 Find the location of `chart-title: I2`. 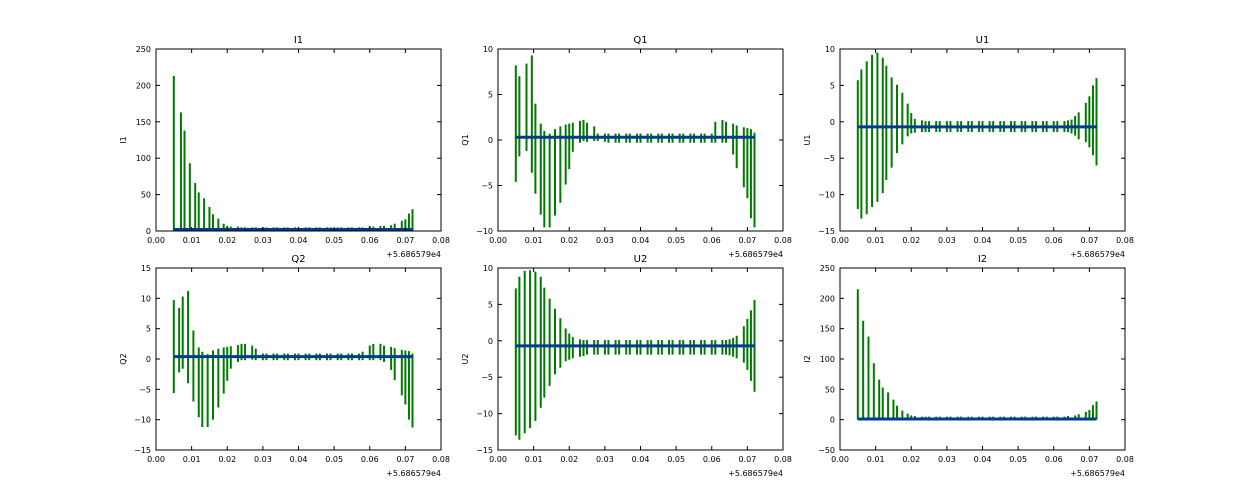

chart-title: I2 is located at coordinates (982, 259).